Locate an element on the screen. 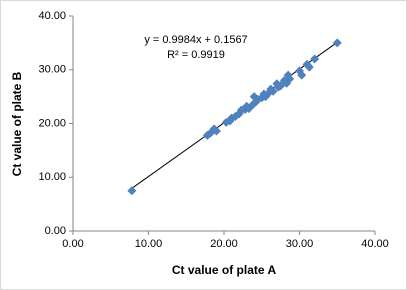  y-tick-label: 0.00 is located at coordinates (55, 231).